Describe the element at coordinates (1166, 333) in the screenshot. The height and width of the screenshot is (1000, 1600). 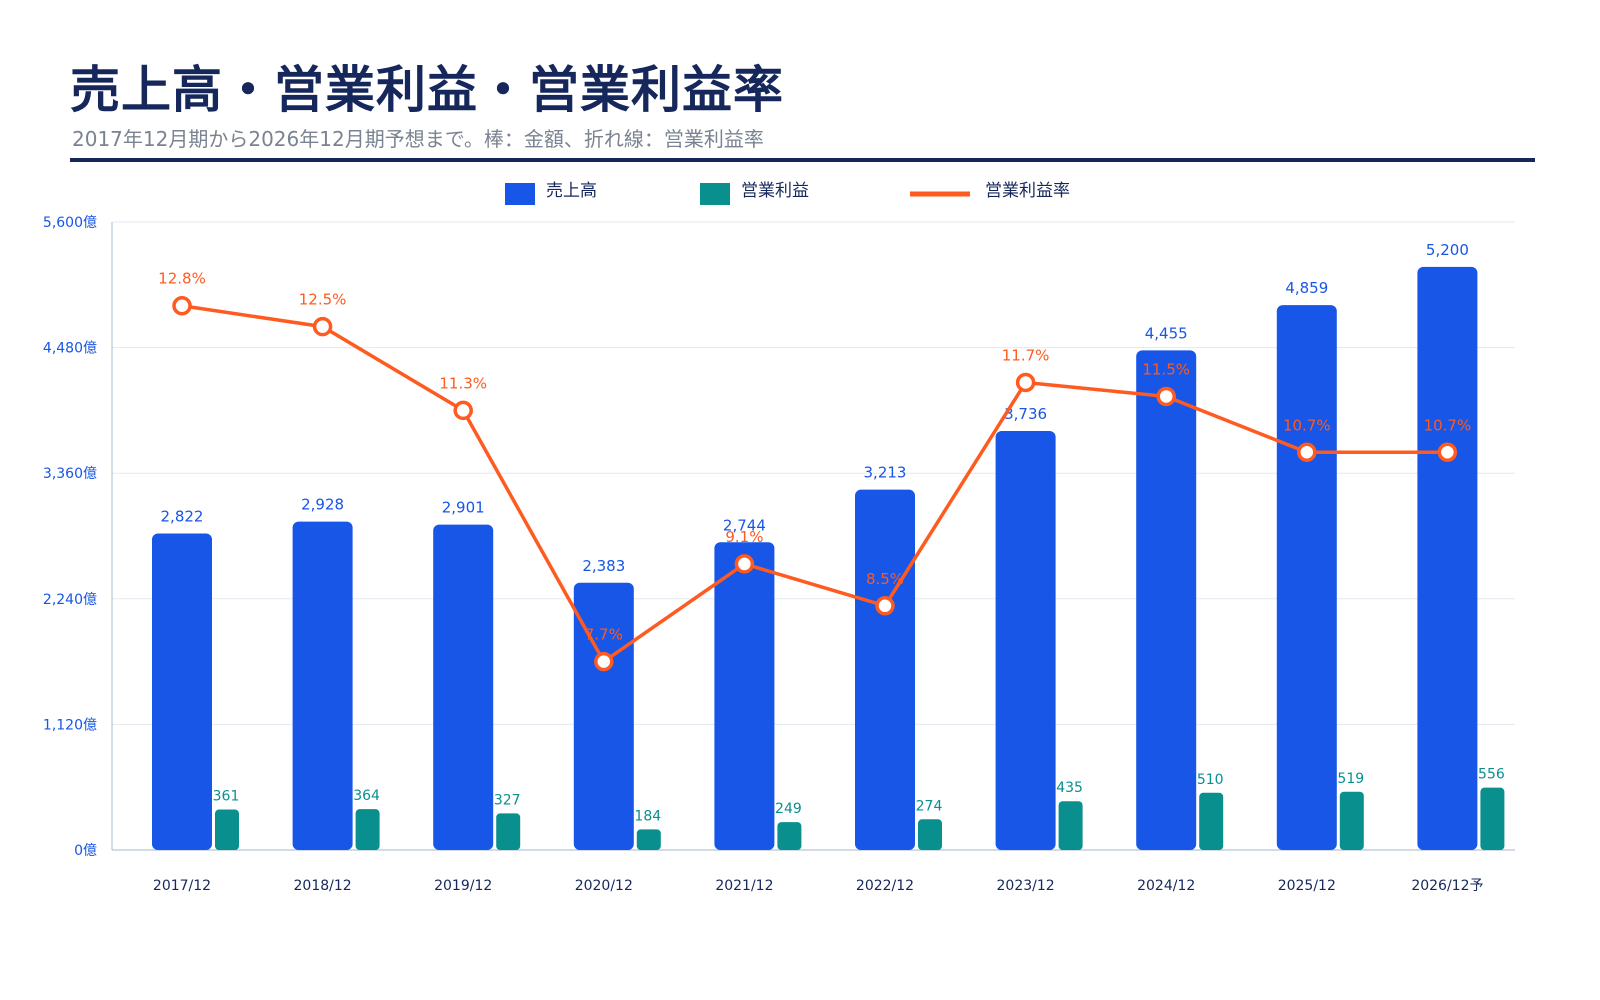
I see `bar-label-revenue: 4,455` at that location.